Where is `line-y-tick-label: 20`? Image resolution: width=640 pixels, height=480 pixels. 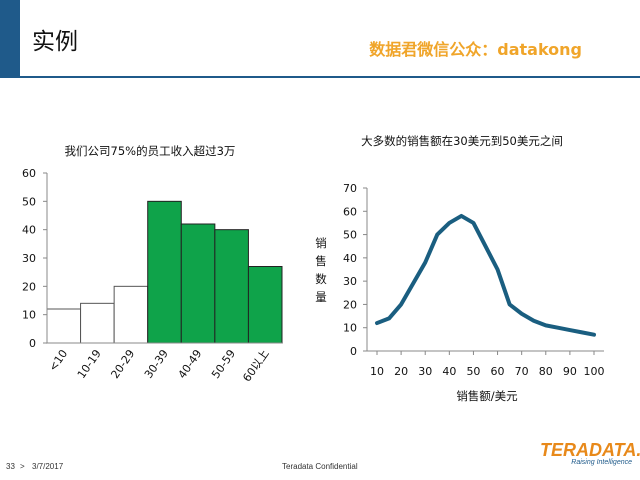 line-y-tick-label: 20 is located at coordinates (350, 304).